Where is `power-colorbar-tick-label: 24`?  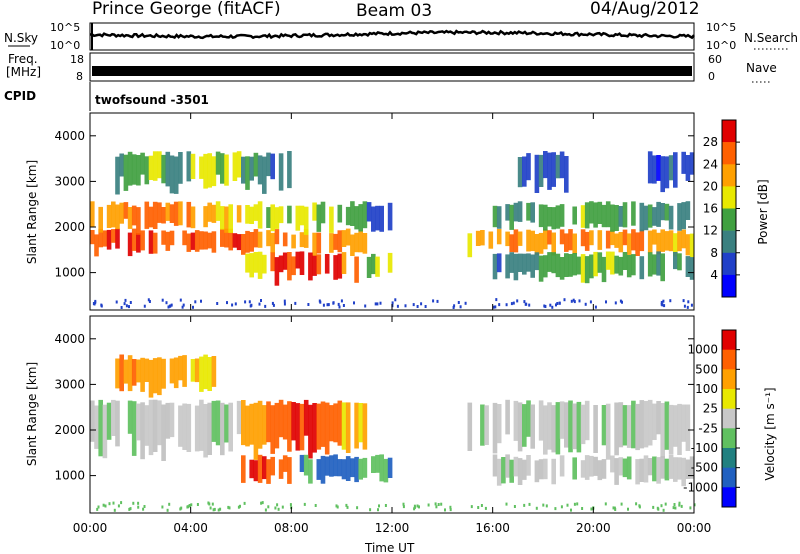 power-colorbar-tick-label: 24 is located at coordinates (710, 164).